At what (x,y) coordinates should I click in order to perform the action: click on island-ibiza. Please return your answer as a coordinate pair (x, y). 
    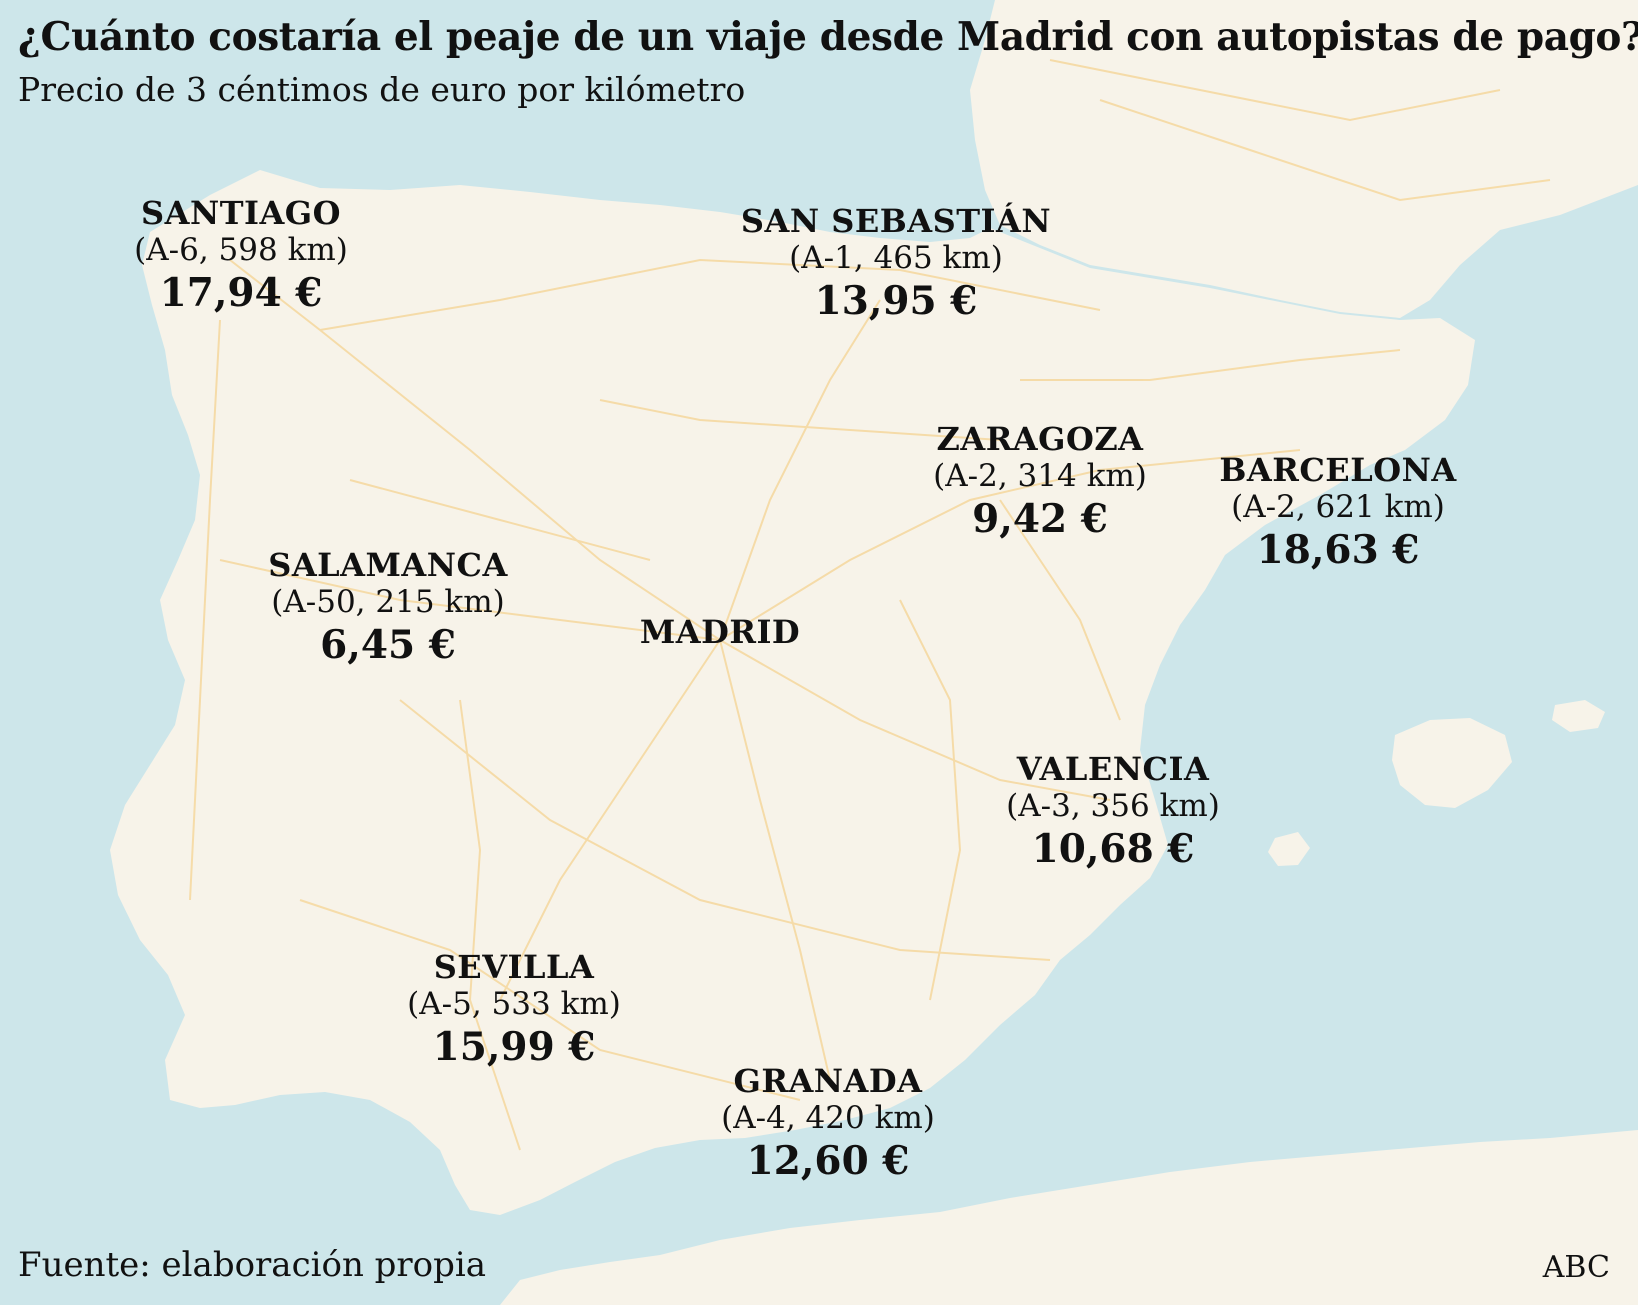
    Looking at the image, I should click on (1289, 849).